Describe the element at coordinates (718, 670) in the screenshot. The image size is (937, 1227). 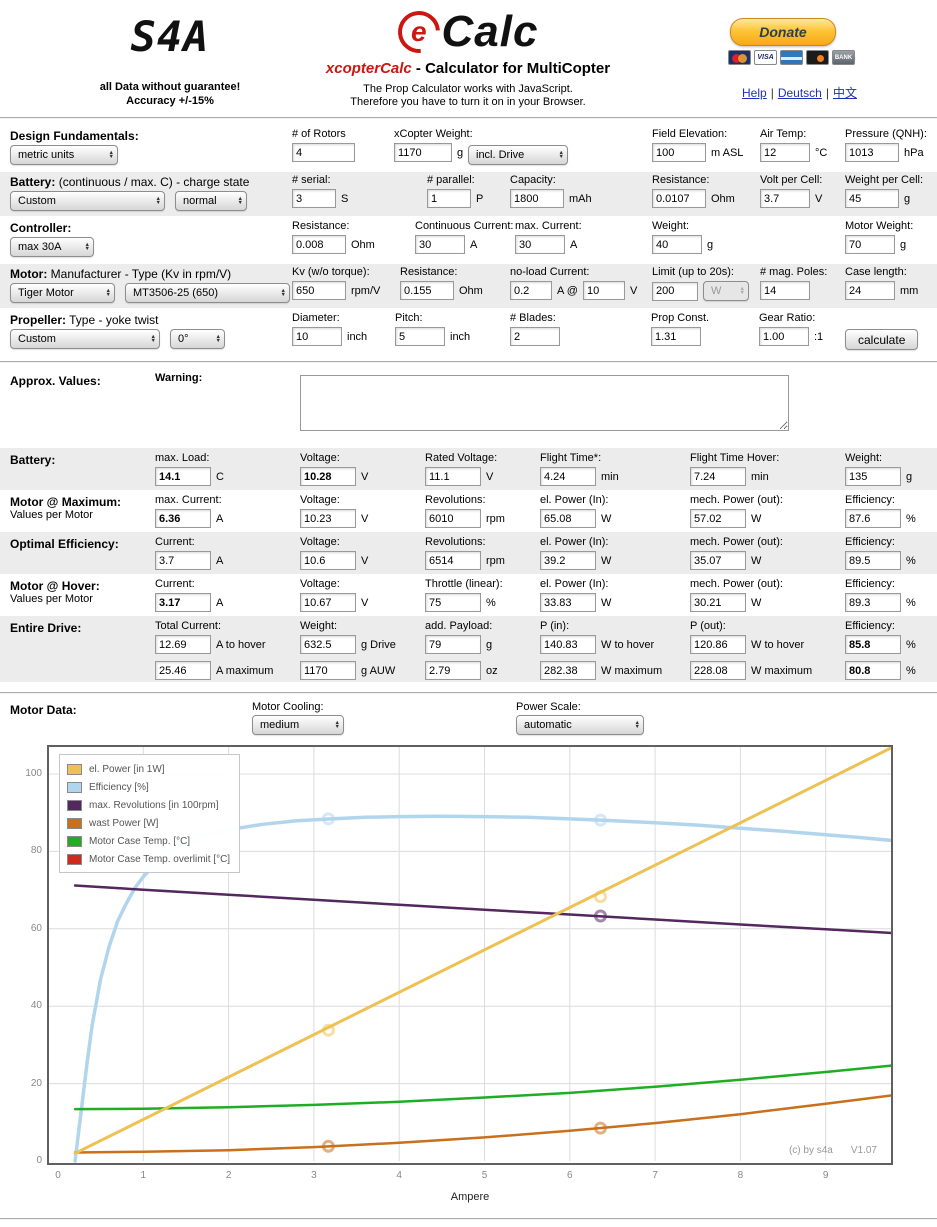
I see `entire-drive-p-out-value2` at that location.